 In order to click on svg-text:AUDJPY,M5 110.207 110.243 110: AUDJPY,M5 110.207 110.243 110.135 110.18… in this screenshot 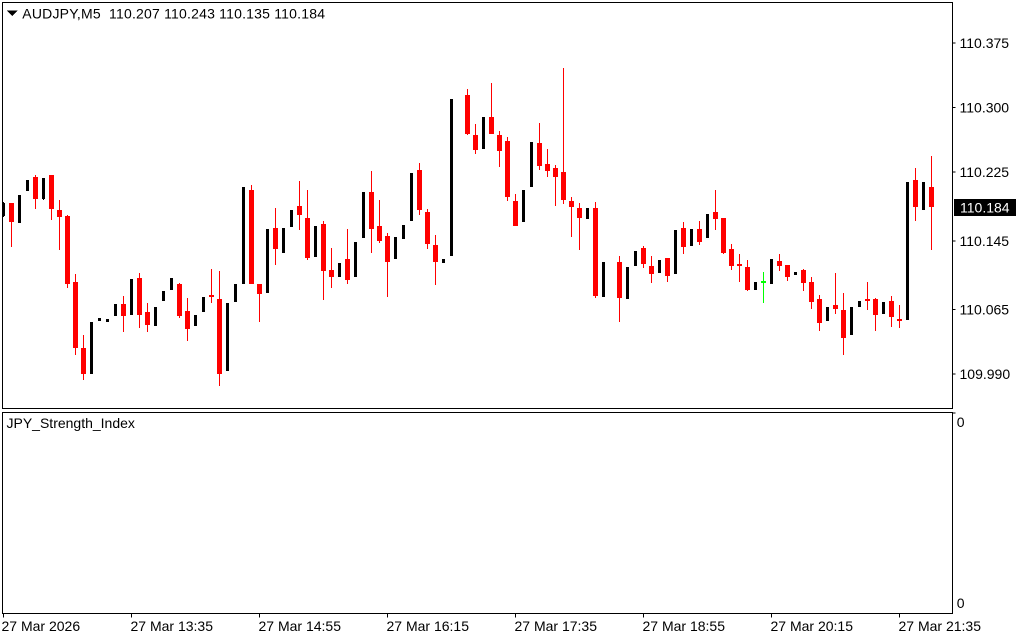, I will do `click(173, 14)`.